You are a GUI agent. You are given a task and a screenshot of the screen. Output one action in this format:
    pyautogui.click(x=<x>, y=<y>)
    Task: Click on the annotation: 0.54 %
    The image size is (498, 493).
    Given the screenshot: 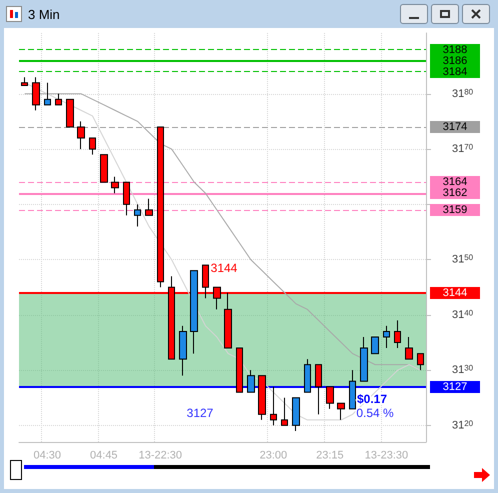 What is the action you would take?
    pyautogui.click(x=375, y=413)
    